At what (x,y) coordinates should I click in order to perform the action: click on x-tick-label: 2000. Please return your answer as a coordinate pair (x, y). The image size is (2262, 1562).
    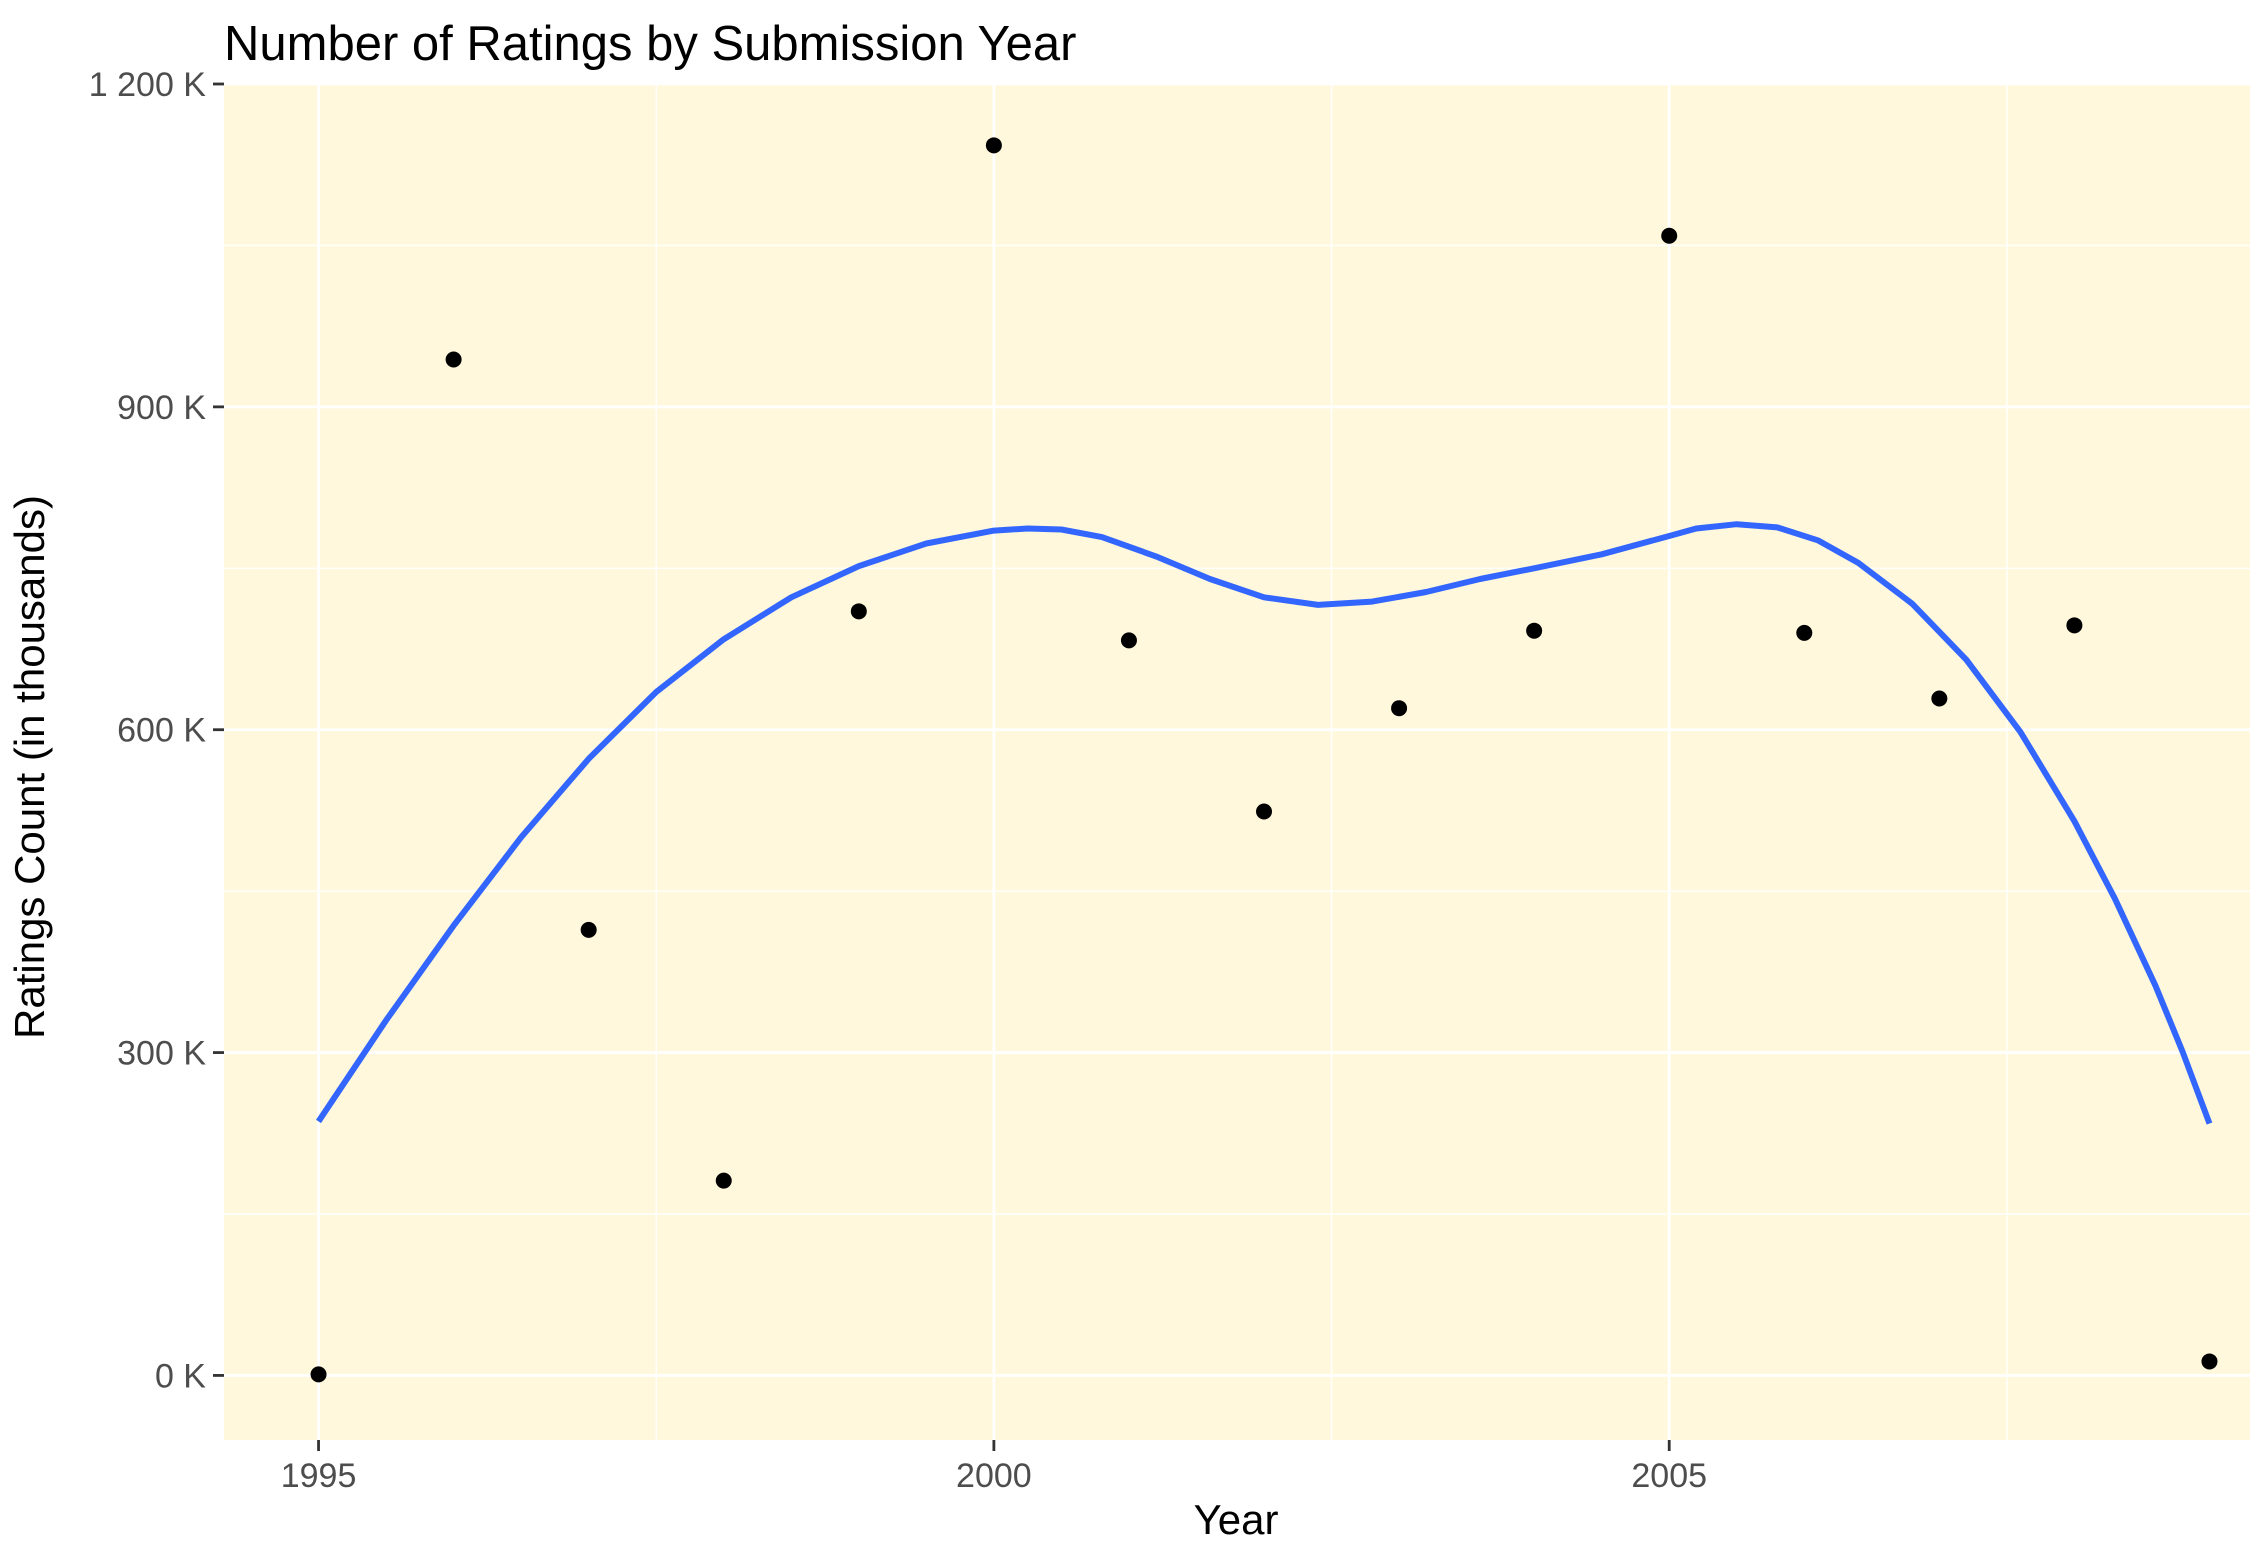
    Looking at the image, I should click on (994, 1476).